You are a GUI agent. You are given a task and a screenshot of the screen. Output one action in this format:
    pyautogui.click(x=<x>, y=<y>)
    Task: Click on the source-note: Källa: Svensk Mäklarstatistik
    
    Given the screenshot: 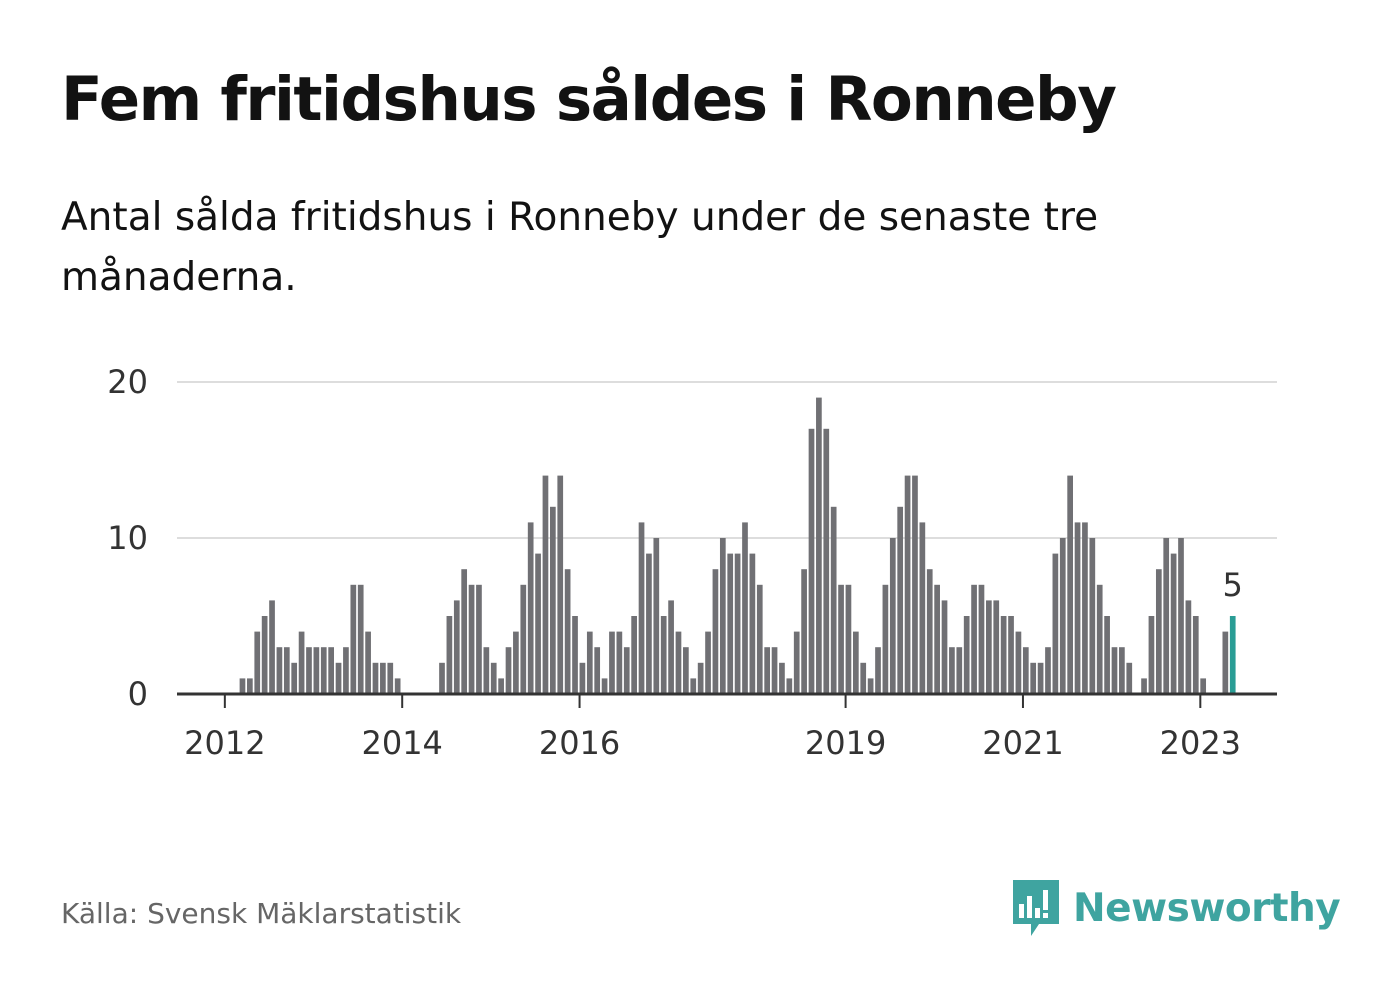 What is the action you would take?
    pyautogui.click(x=261, y=913)
    